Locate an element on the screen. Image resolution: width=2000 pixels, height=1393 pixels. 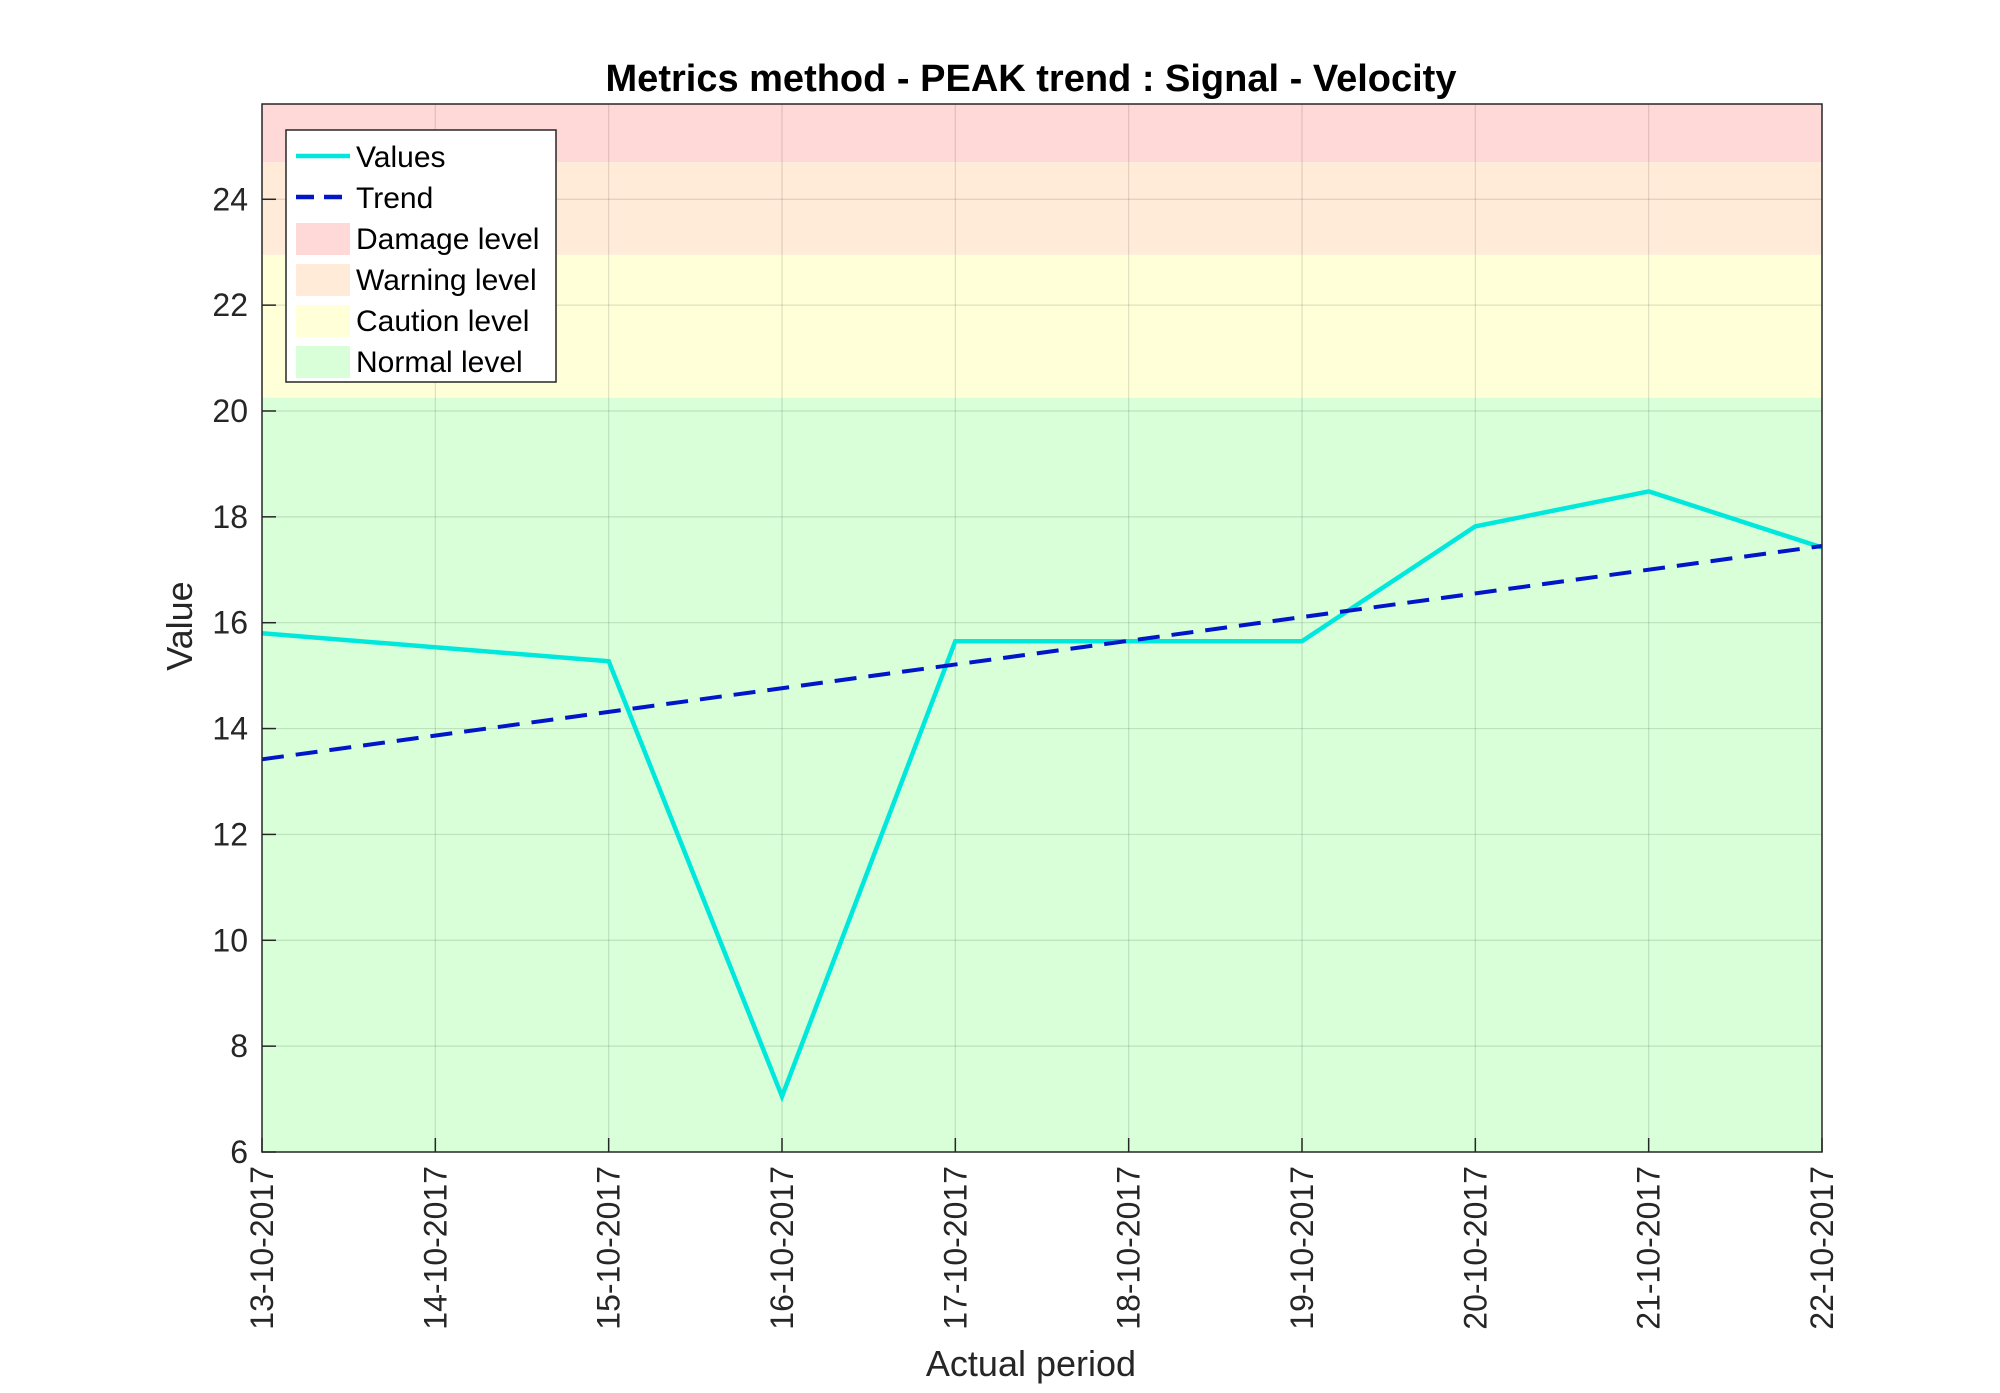
legend-label: Normal level is located at coordinates (439, 362).